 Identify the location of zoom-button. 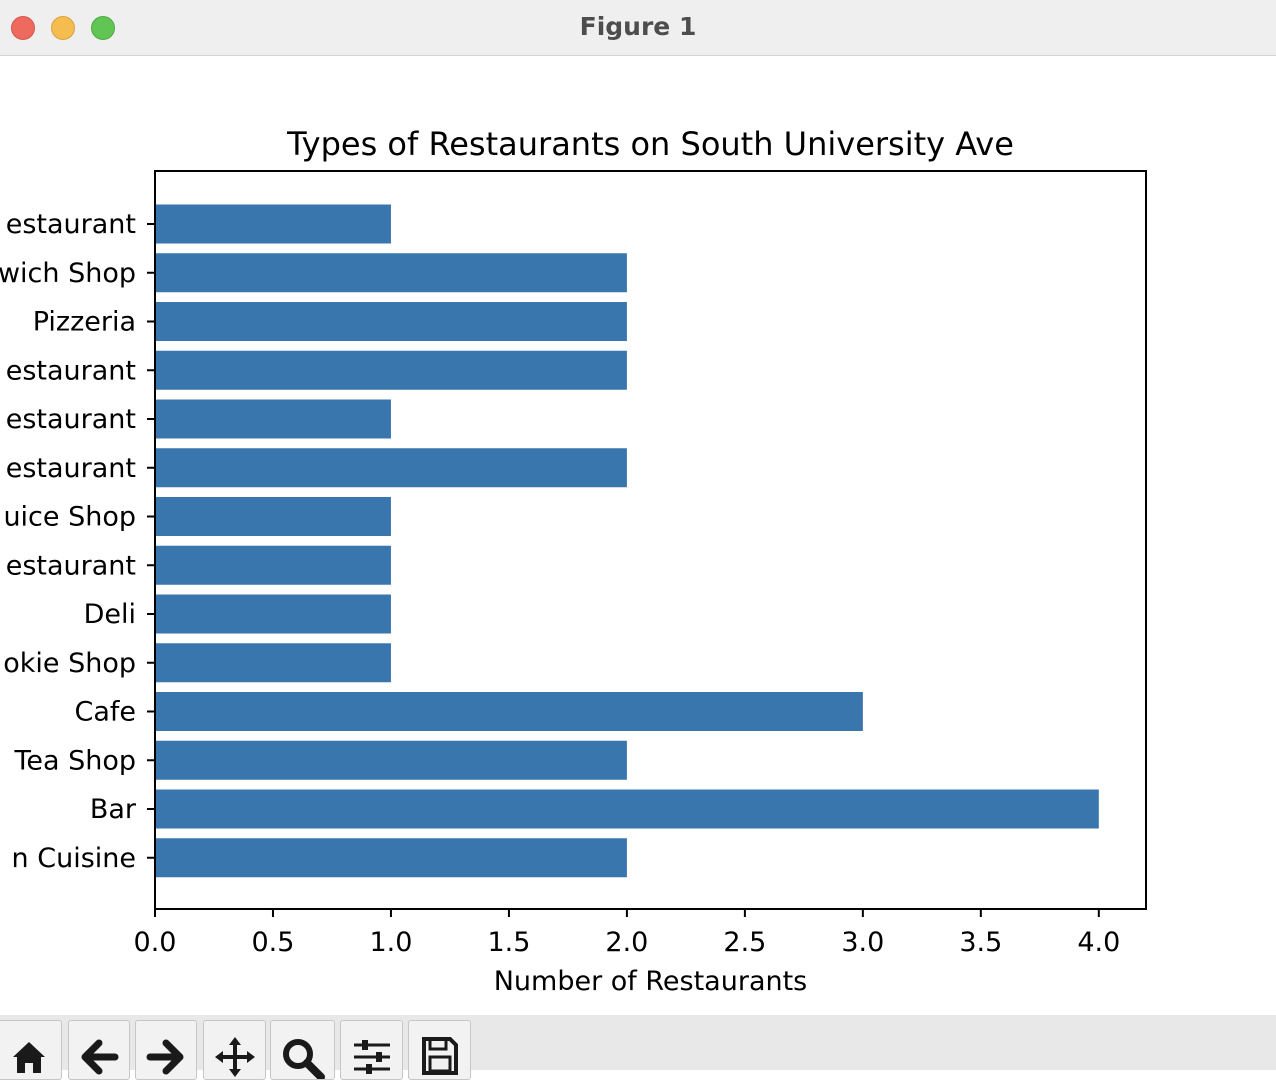
(302, 1050).